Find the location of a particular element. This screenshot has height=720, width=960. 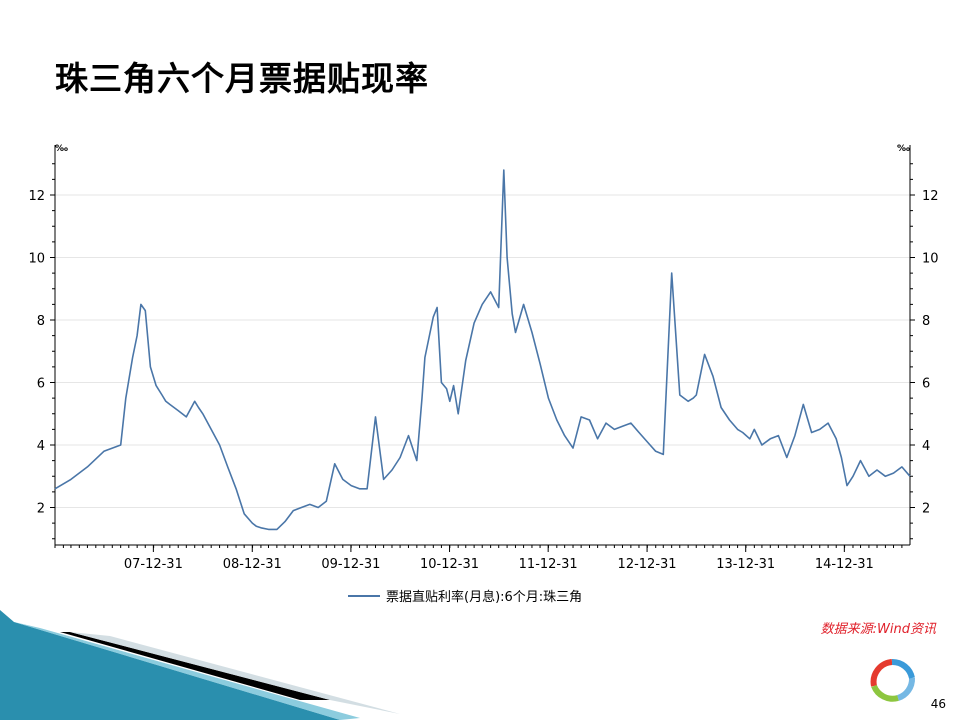

ribbon-teal is located at coordinates (170, 665).